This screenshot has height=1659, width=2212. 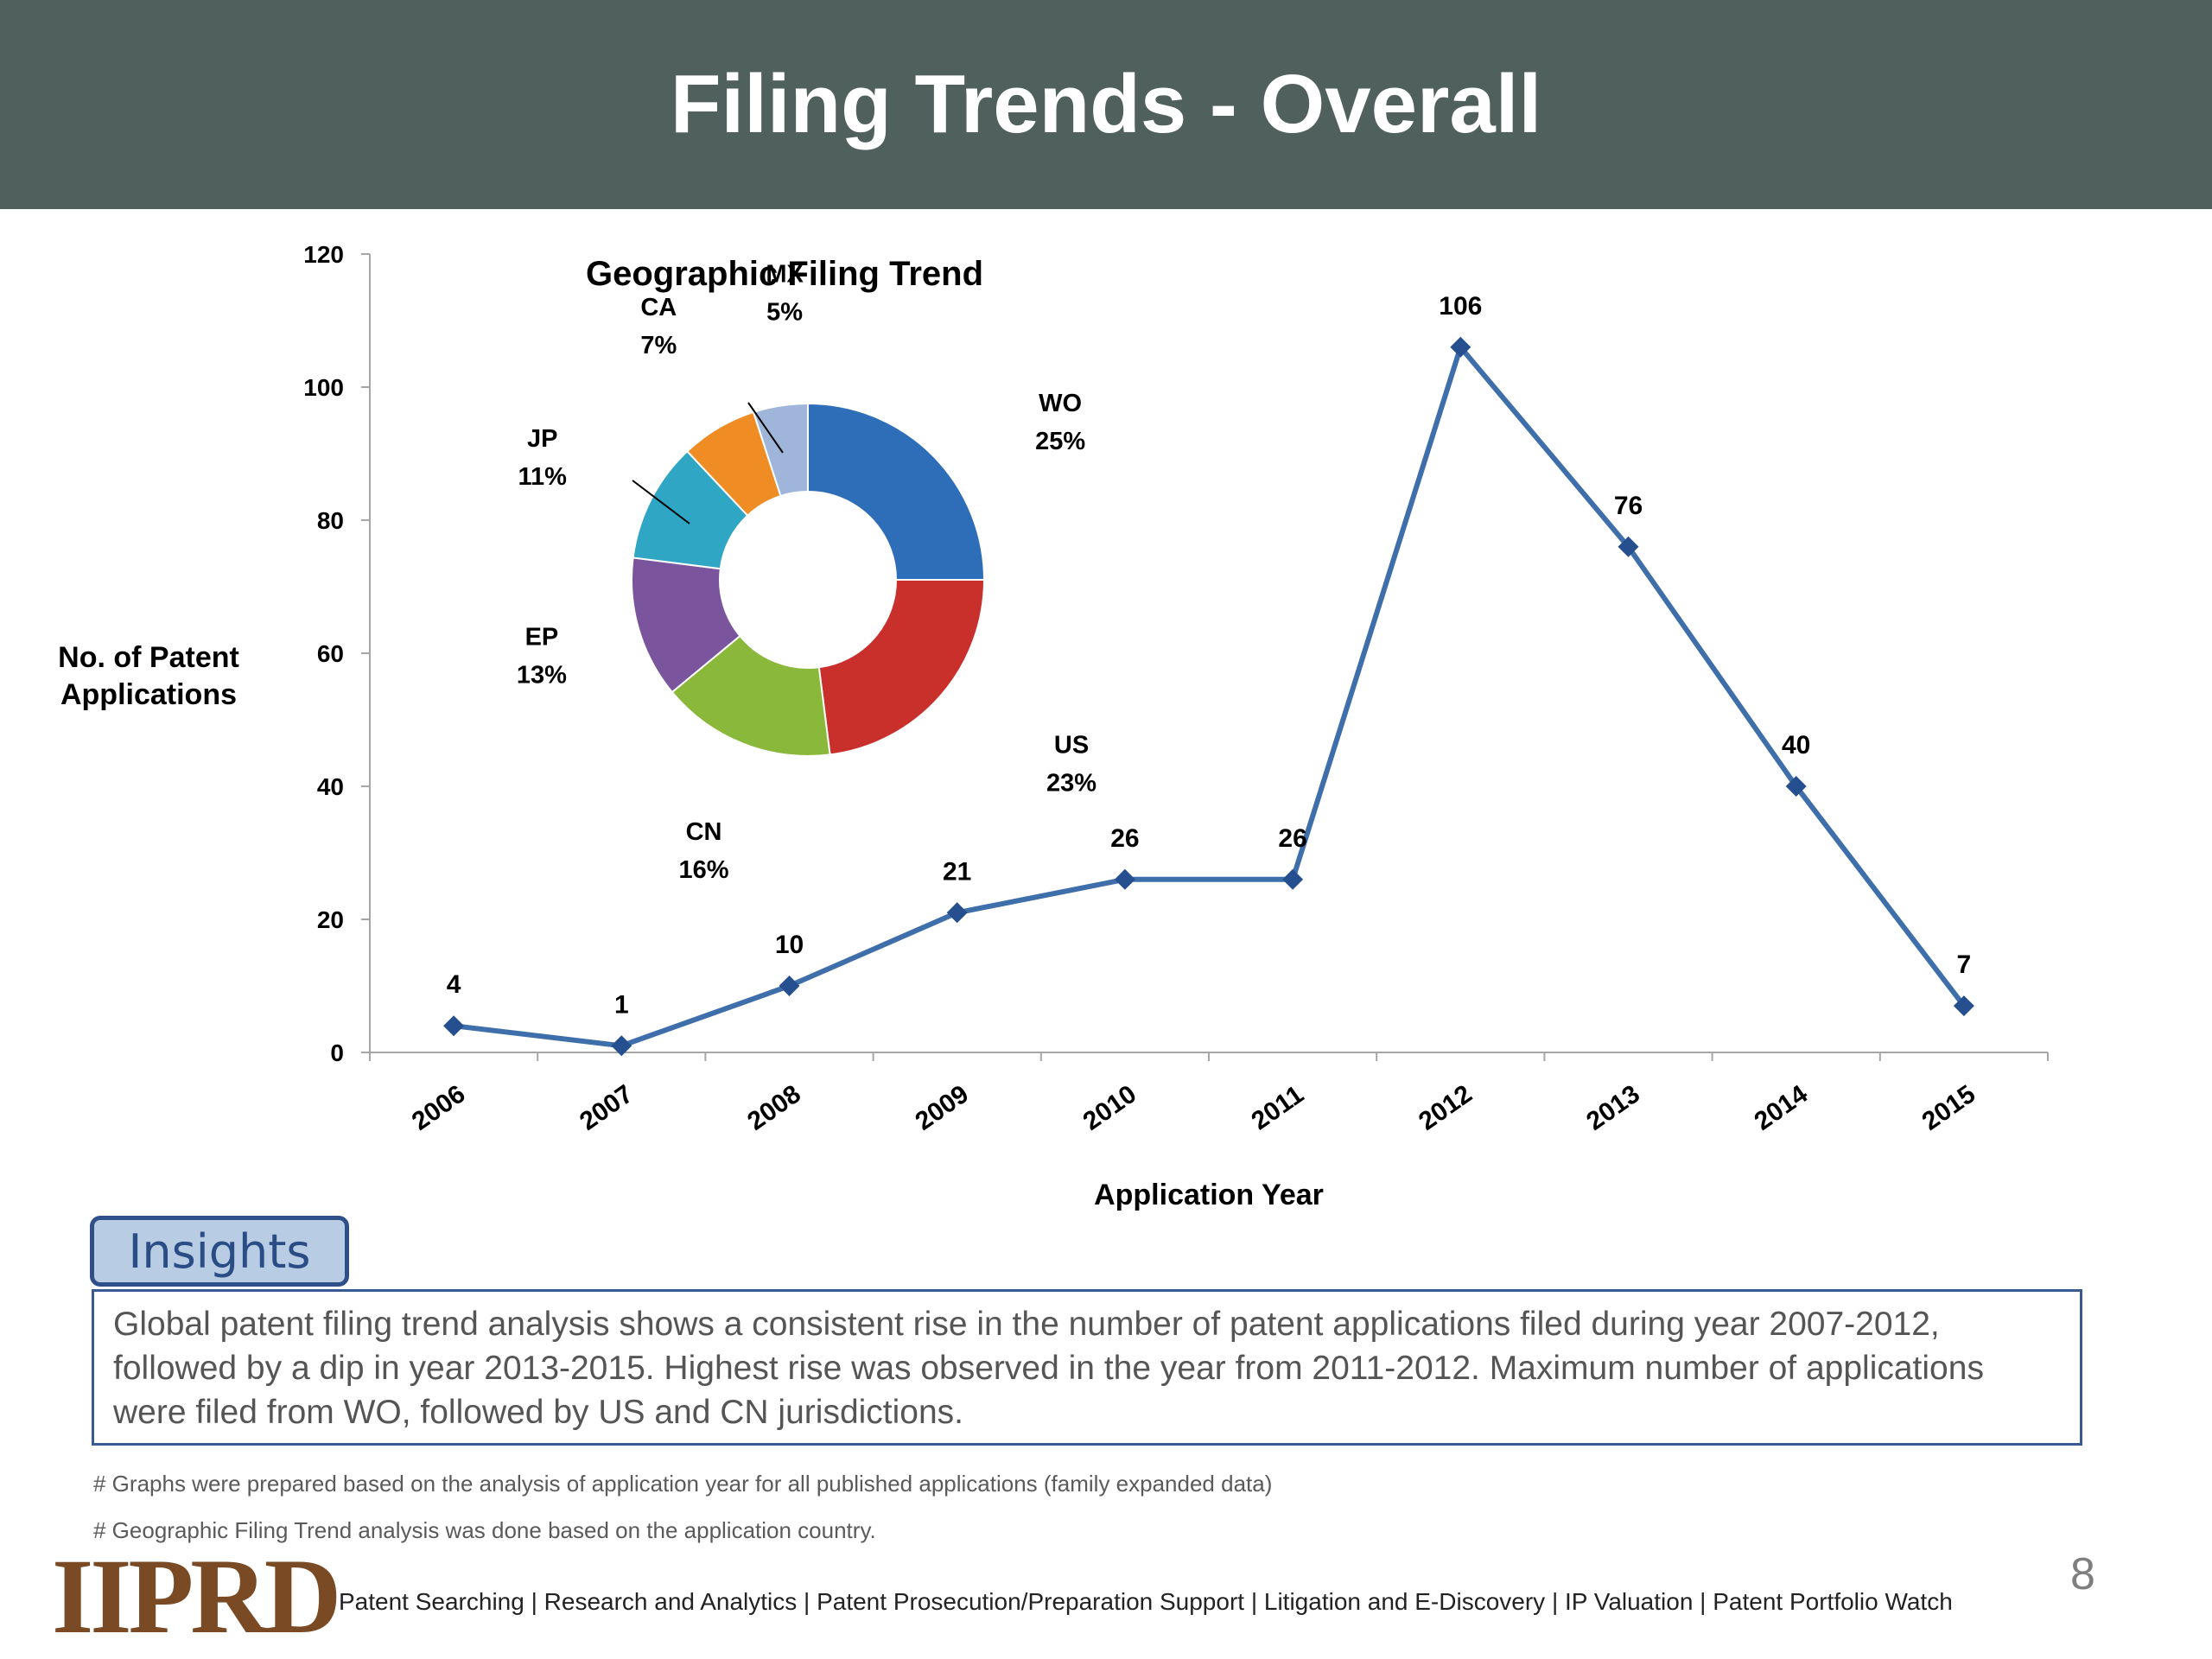 I want to click on donut-slice-cn, so click(x=751, y=695).